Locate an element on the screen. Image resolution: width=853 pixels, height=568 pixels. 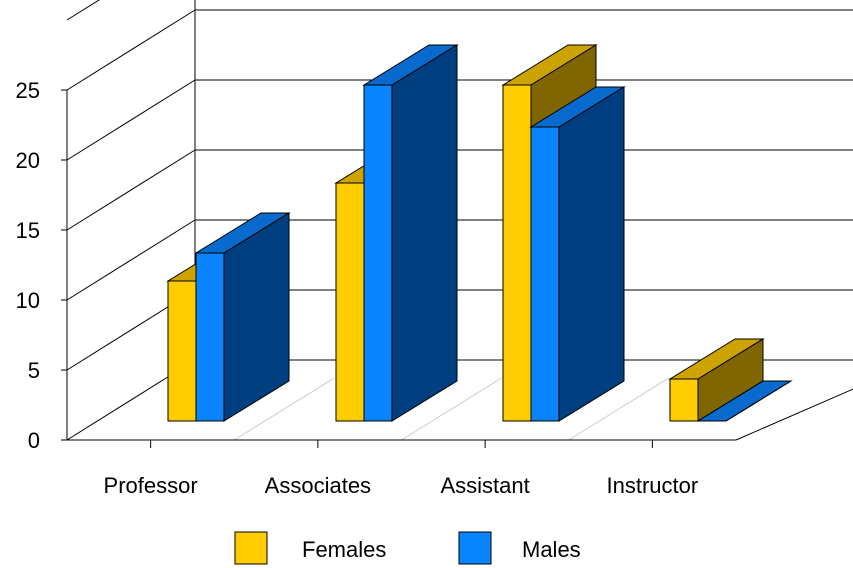
legend-label-females: Females is located at coordinates (344, 549).